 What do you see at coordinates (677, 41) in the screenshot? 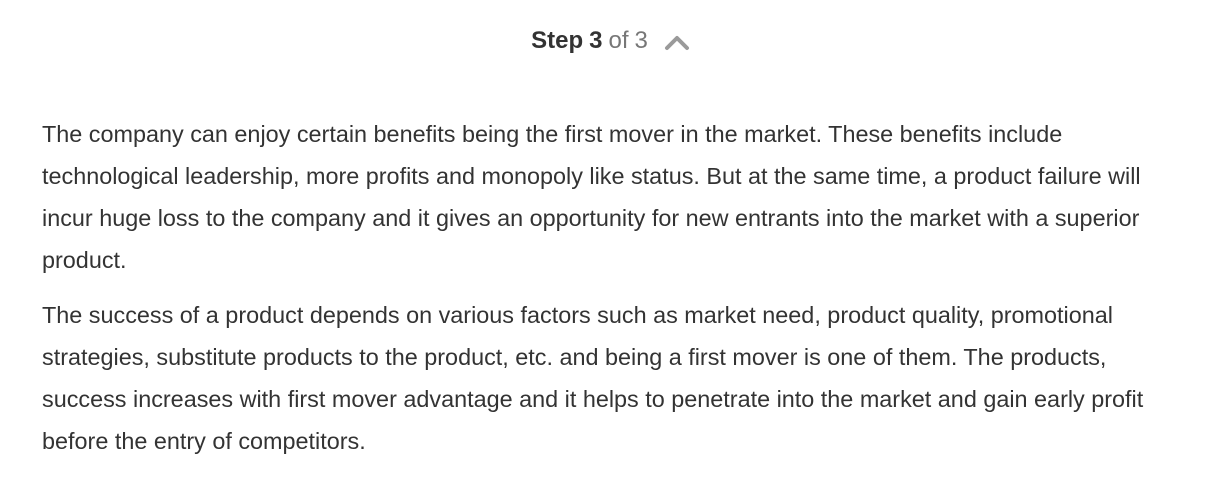
I see `chevron-up-icon` at bounding box center [677, 41].